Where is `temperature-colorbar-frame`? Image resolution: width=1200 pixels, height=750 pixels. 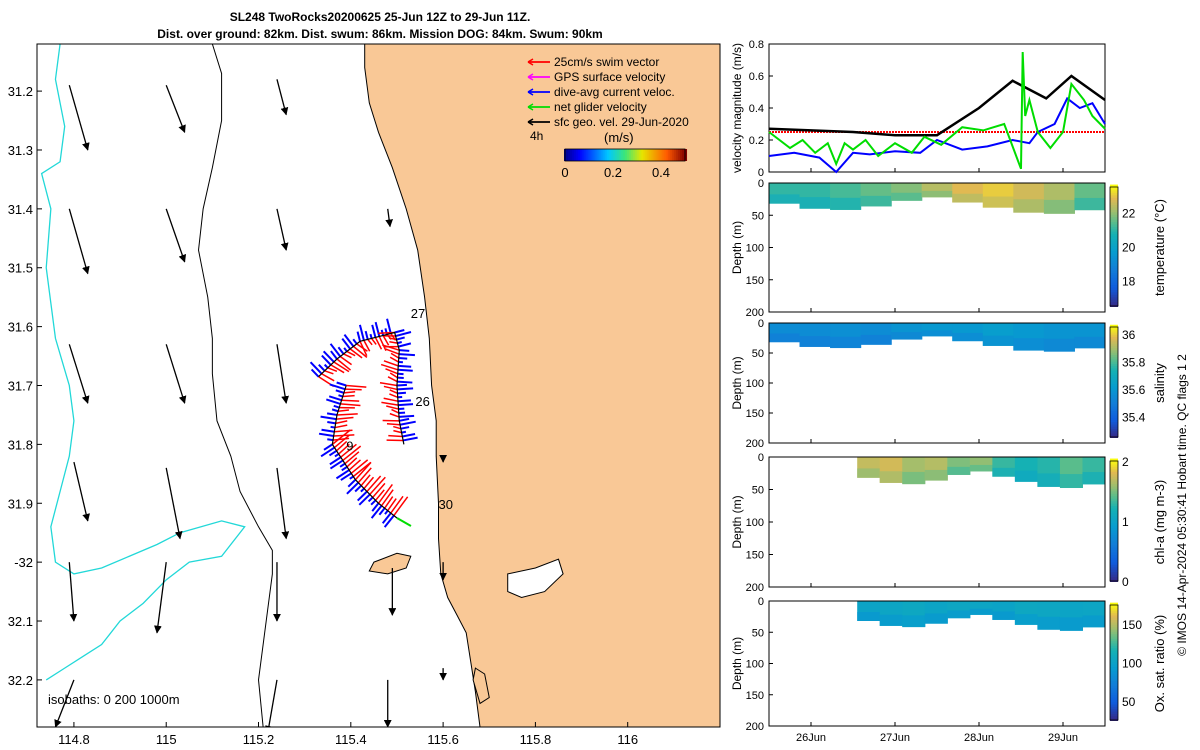
temperature-colorbar-frame is located at coordinates (1114, 246).